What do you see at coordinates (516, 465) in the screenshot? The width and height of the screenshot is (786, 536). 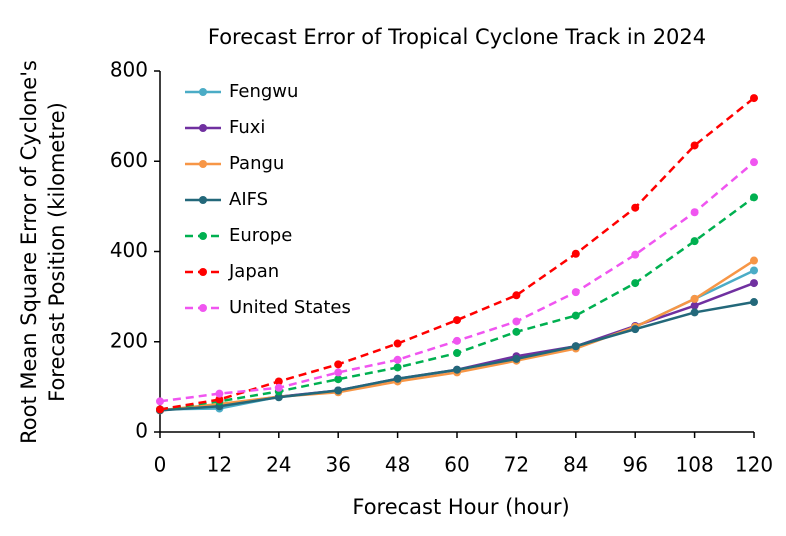 I see `x-tick-label: 72` at bounding box center [516, 465].